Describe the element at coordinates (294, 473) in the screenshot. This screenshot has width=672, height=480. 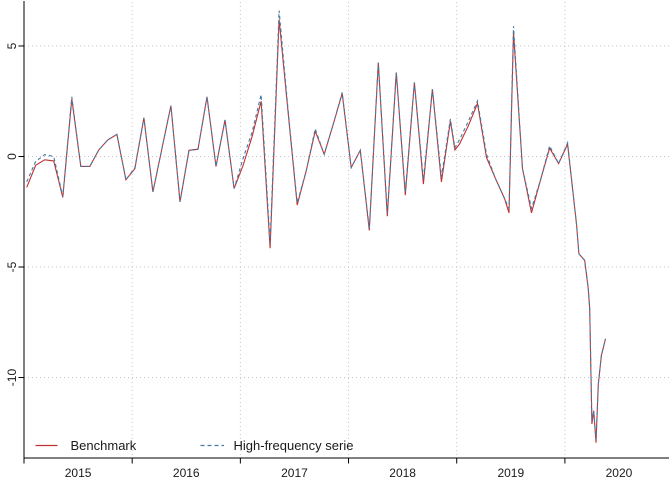
I see `x-tick-label: 2017` at that location.